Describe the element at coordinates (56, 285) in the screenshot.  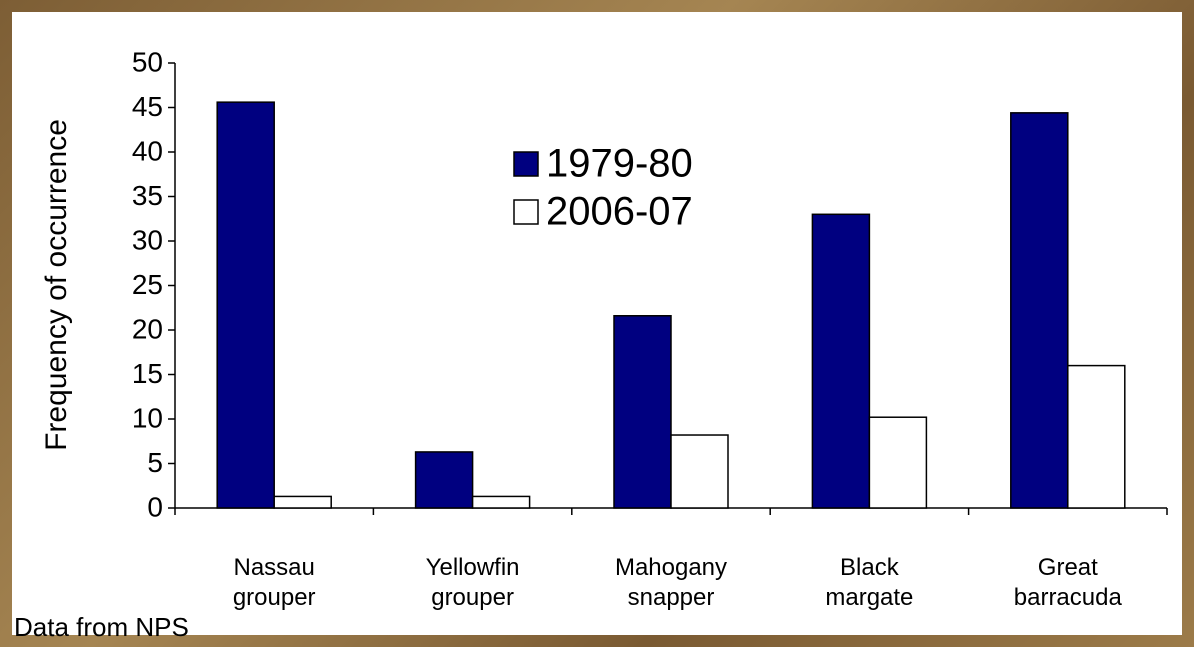
I see `y-axis-label: Frequency of occurrence` at that location.